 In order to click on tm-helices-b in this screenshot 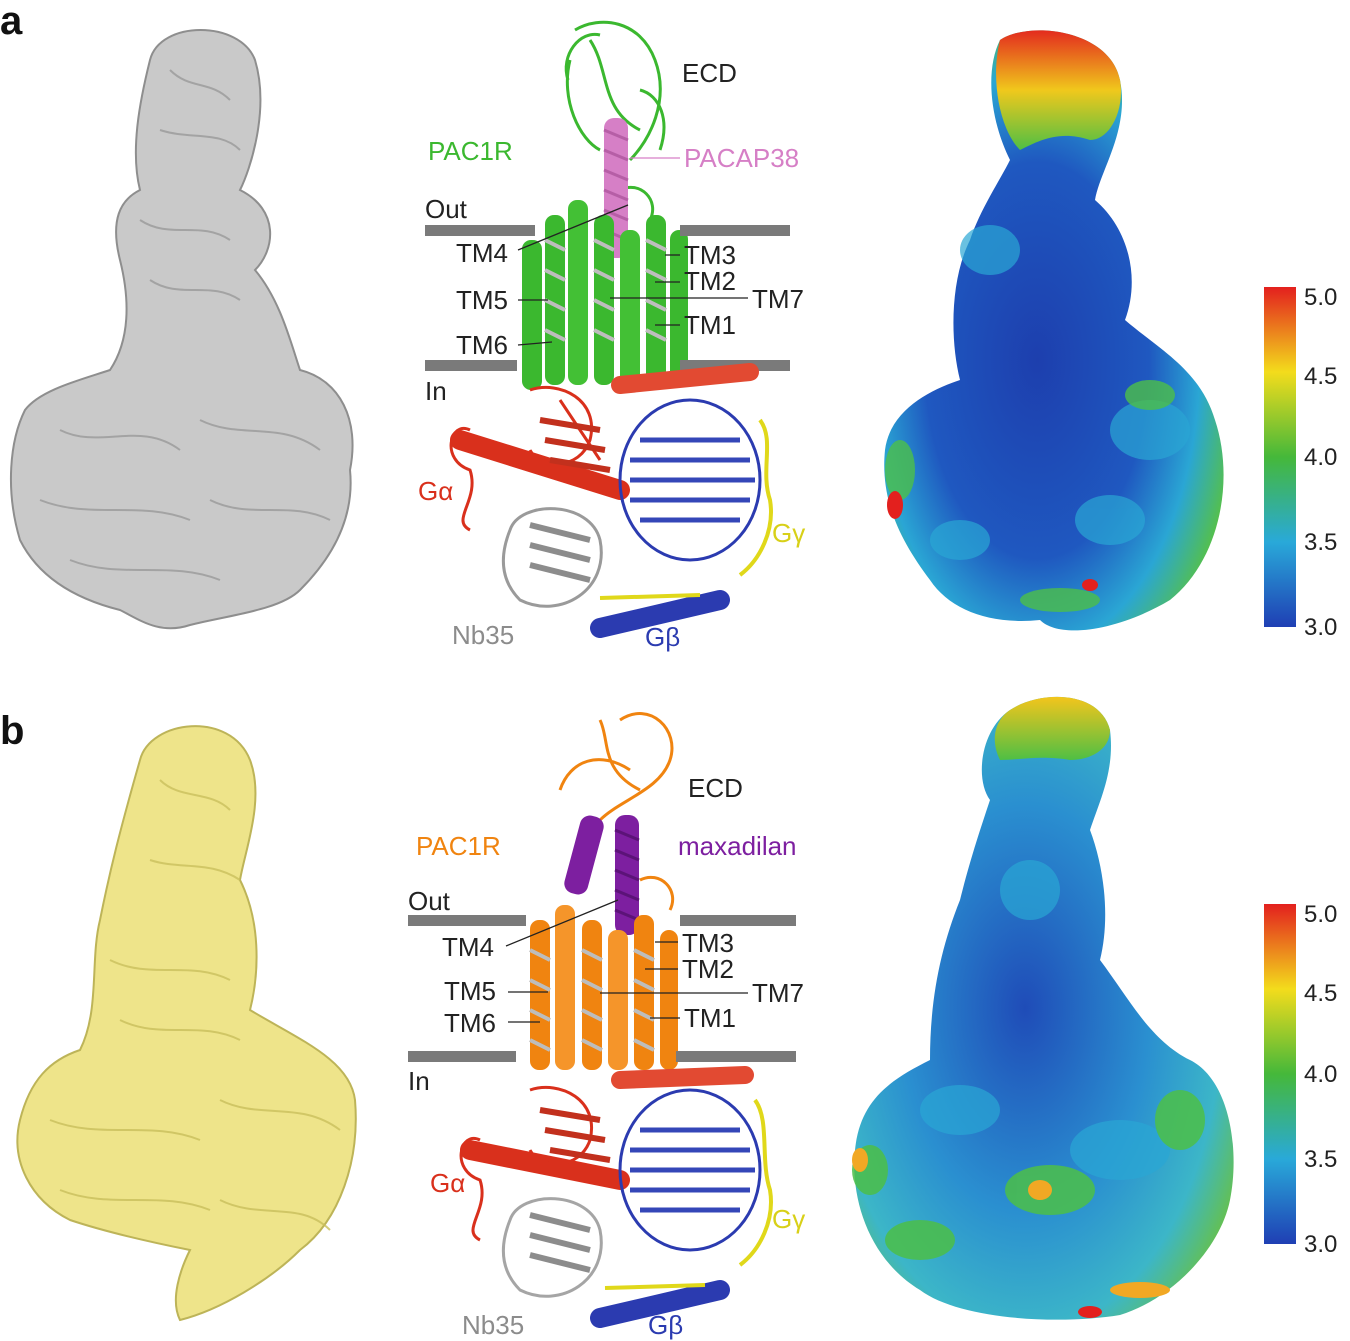, I will do `click(603, 987)`.